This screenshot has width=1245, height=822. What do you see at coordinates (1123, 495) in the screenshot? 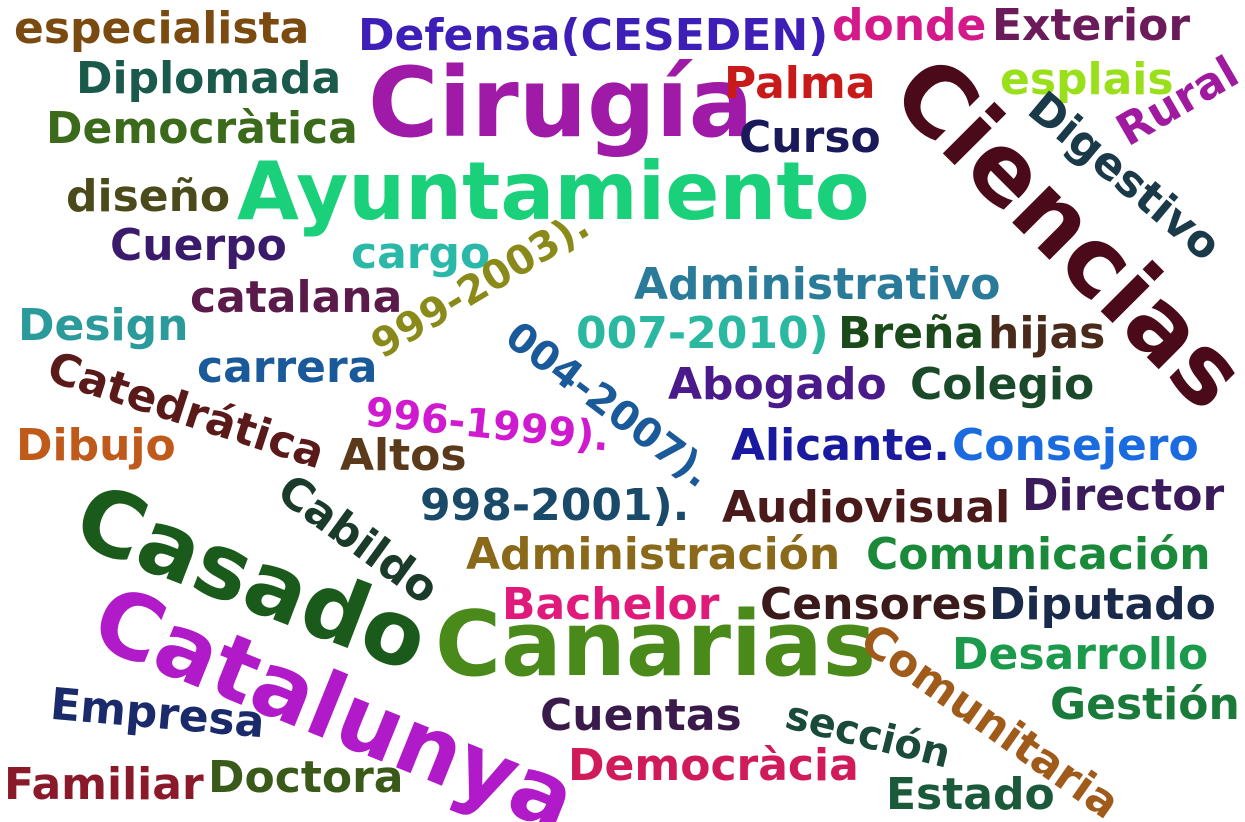
I see `word-director: Director` at bounding box center [1123, 495].